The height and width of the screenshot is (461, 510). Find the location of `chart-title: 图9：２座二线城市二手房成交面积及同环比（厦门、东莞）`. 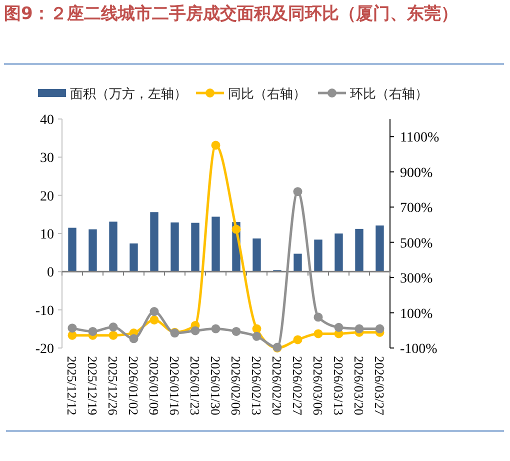

chart-title: 图9：２座二线城市二手房成交面积及同环比（厦门、东莞） is located at coordinates (231, 14).